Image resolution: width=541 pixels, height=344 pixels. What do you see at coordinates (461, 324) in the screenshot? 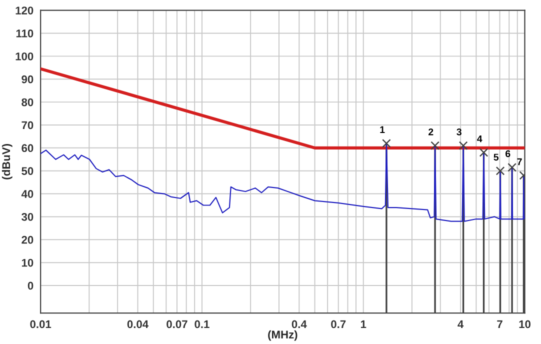
I see `x-tick-label: 4` at bounding box center [461, 324].